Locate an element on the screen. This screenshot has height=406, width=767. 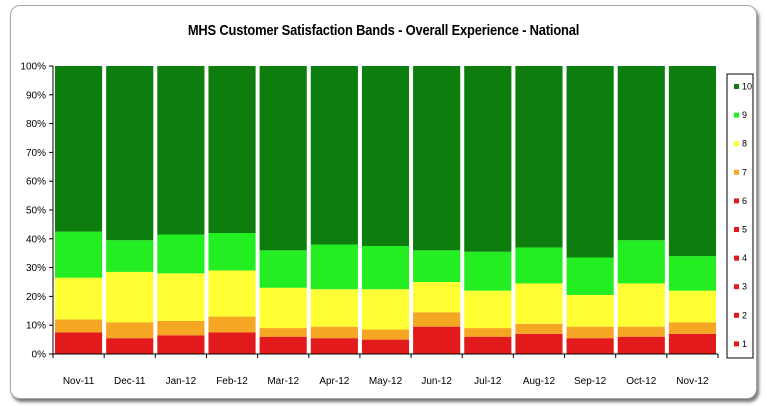
legend-box is located at coordinates (740, 216).